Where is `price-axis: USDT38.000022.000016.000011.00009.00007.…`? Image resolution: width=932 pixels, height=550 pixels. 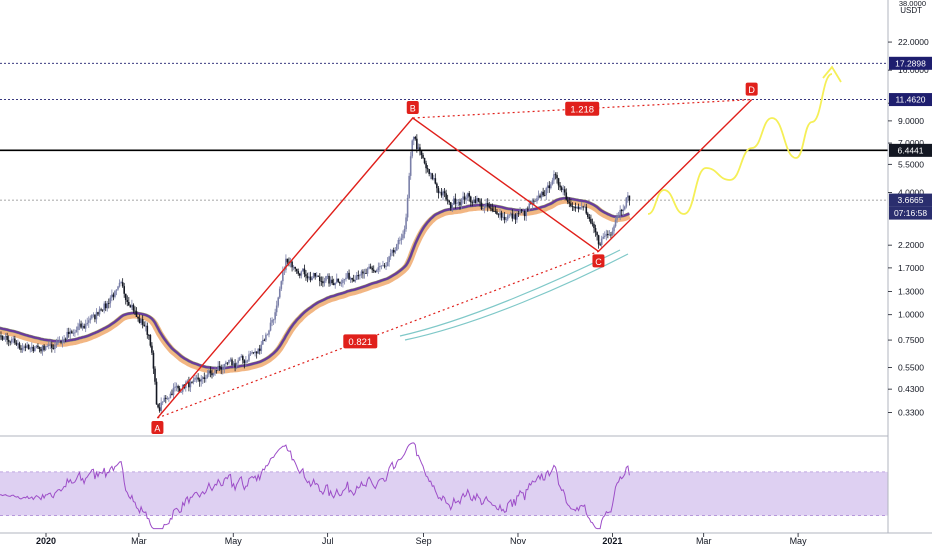
price-axis: USDT38.000022.000016.000011.00009.00007.… is located at coordinates (909, 275).